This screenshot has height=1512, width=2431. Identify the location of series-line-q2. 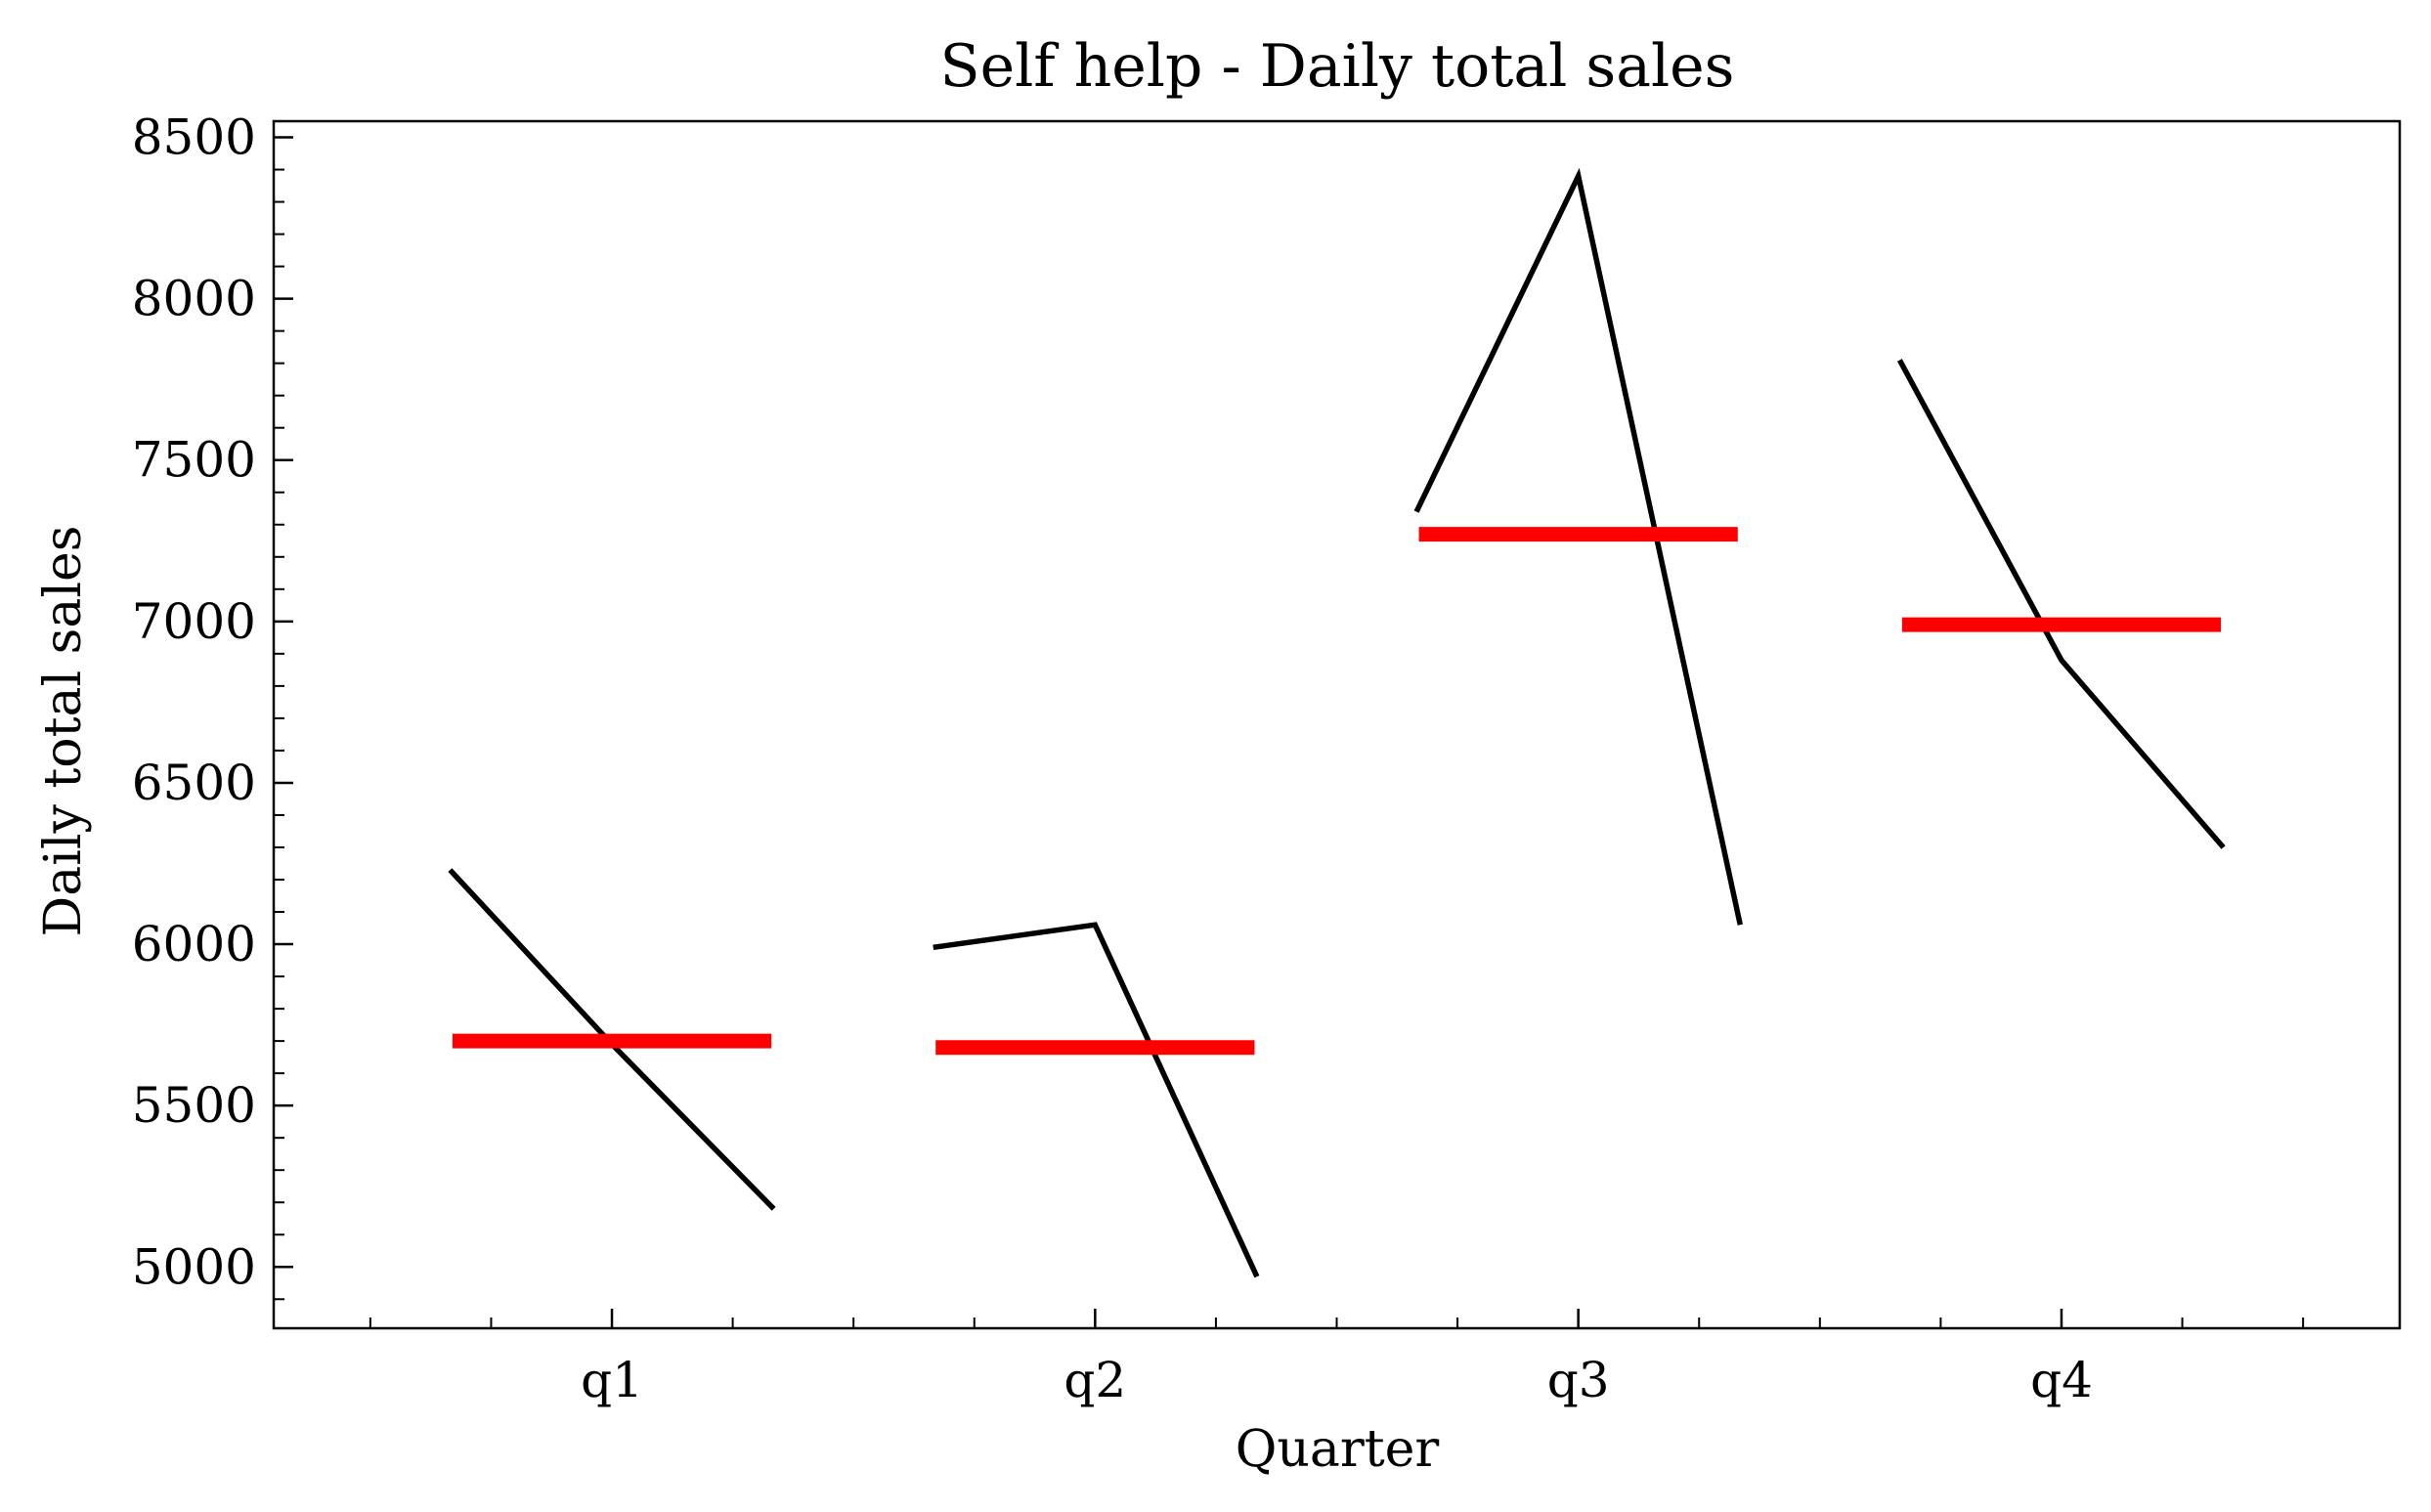
(1096, 1100).